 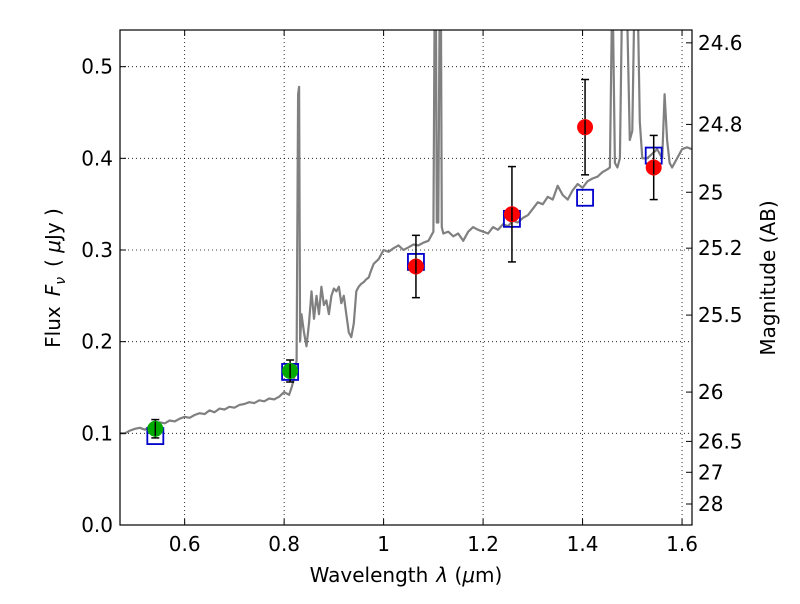 I want to click on x-tick-label: 1.4, so click(x=583, y=544).